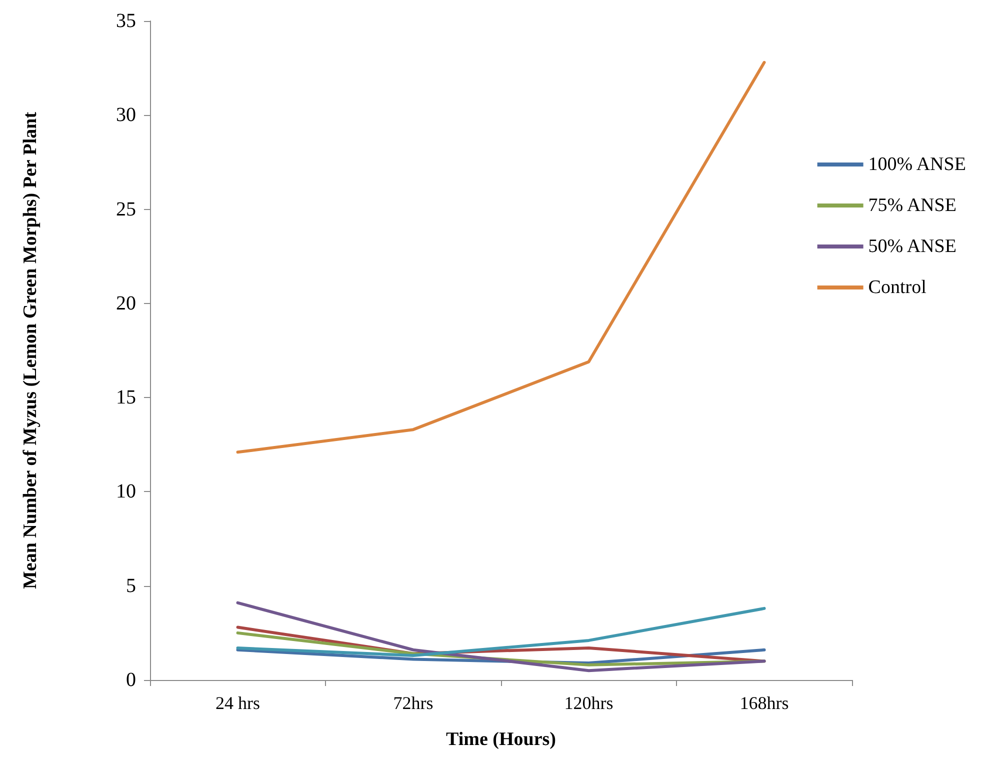 The width and height of the screenshot is (990, 778). Describe the element at coordinates (589, 703) in the screenshot. I see `x-tick-label: 120hrs` at that location.